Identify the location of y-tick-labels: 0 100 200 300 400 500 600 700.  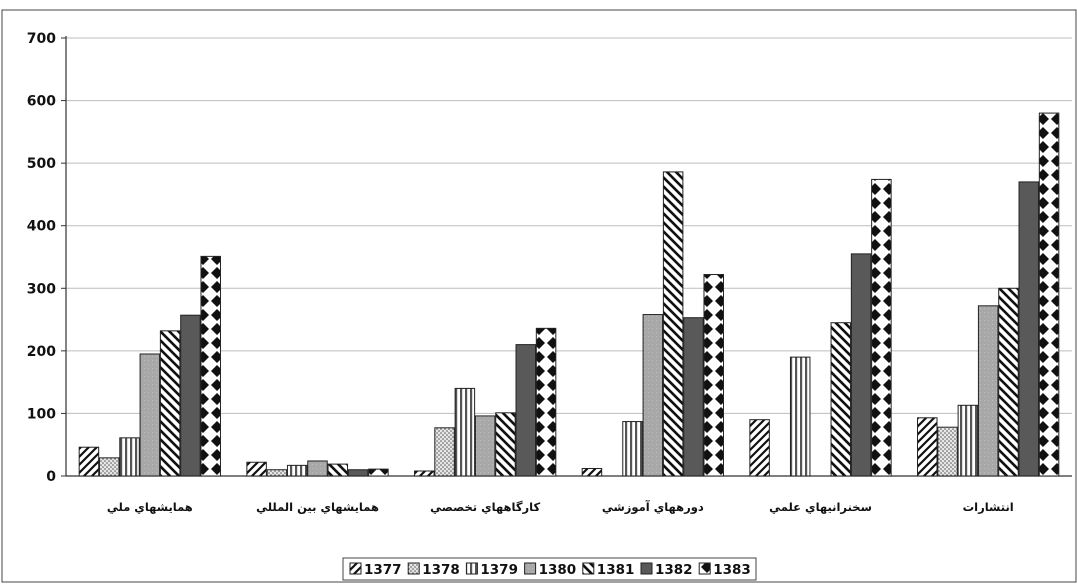
(41, 258).